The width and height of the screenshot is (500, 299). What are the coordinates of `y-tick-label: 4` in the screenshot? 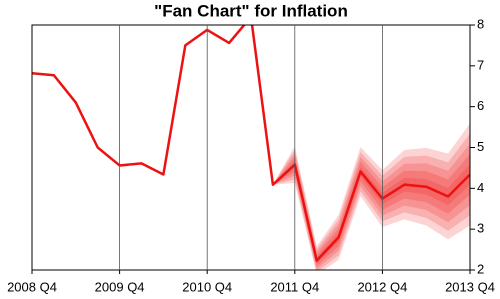 It's located at (480, 187).